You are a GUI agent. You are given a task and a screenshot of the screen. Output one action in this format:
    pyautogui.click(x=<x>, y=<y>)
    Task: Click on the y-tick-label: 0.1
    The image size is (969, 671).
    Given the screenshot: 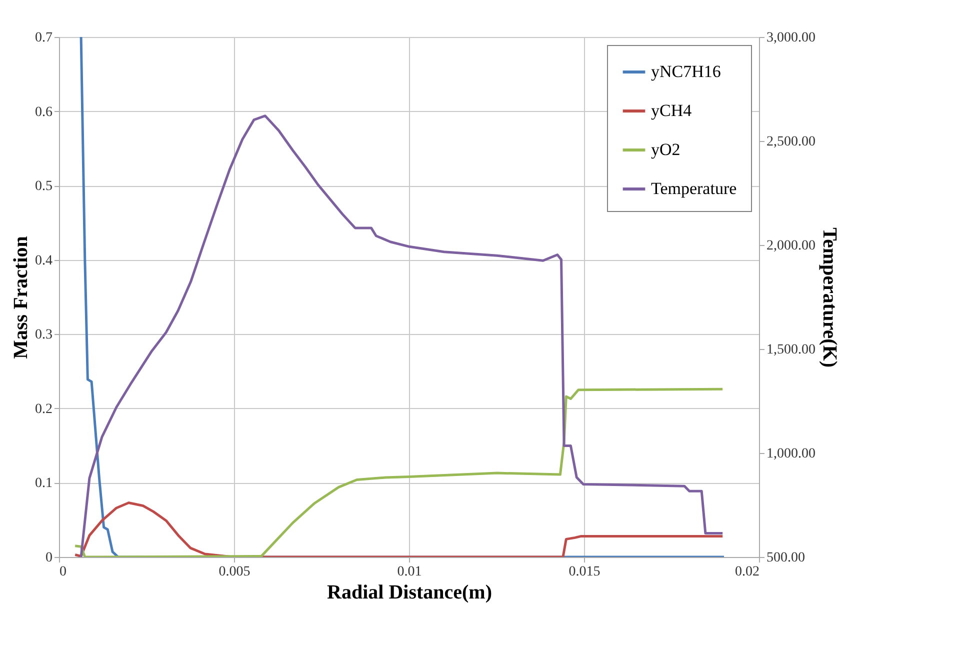 What is the action you would take?
    pyautogui.click(x=43, y=484)
    